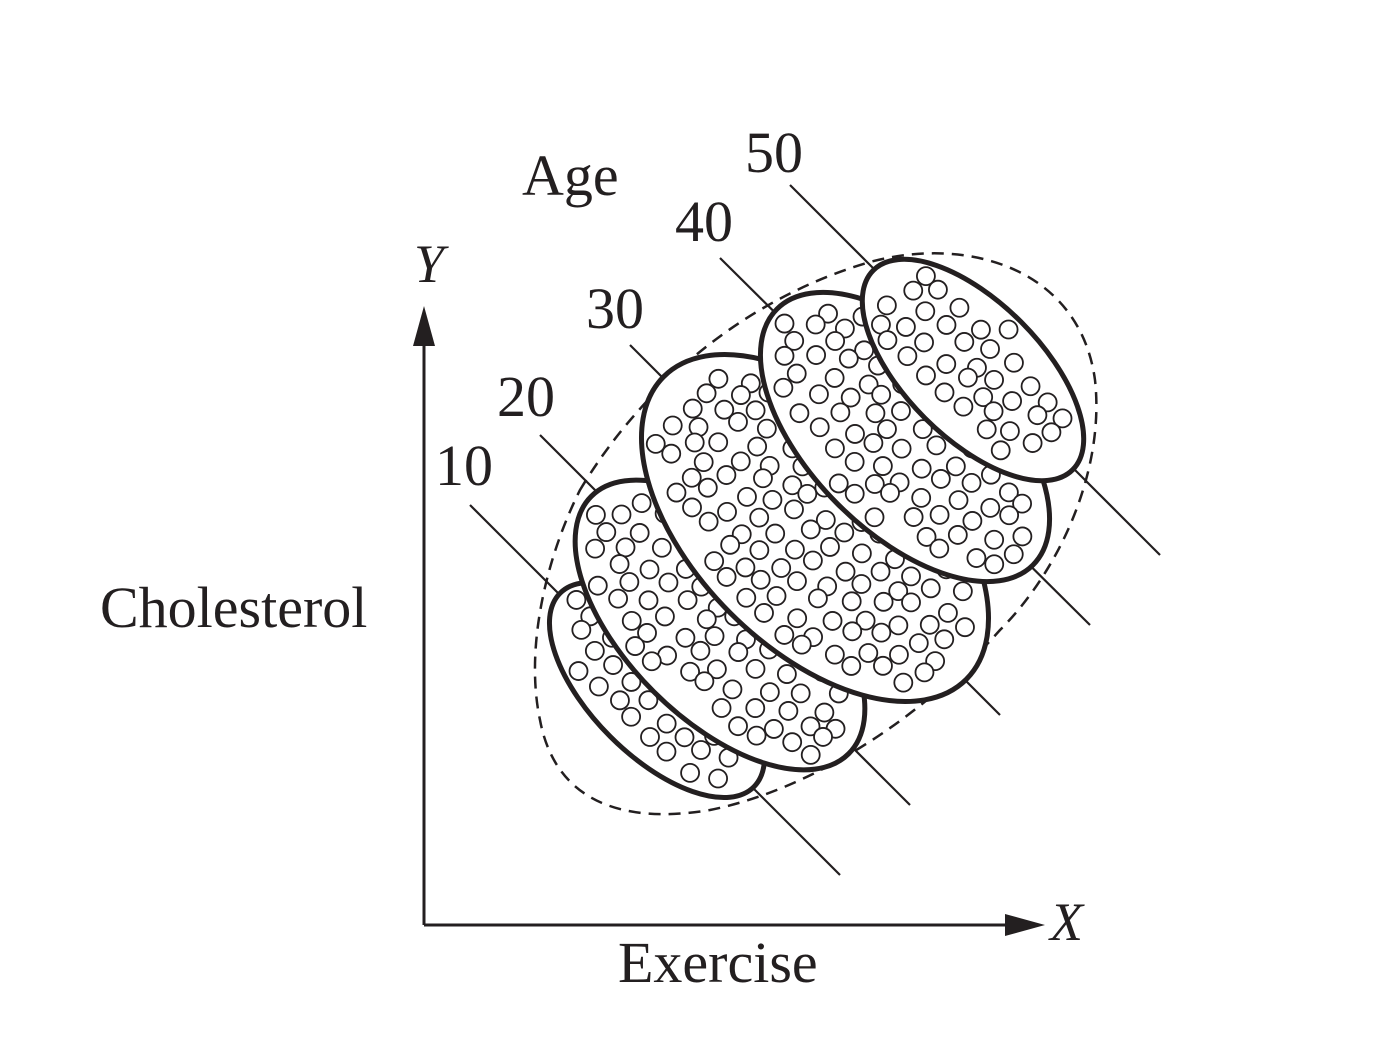 The width and height of the screenshot is (1384, 1054). What do you see at coordinates (718, 962) in the screenshot?
I see `x-axis-label: Exercise` at bounding box center [718, 962].